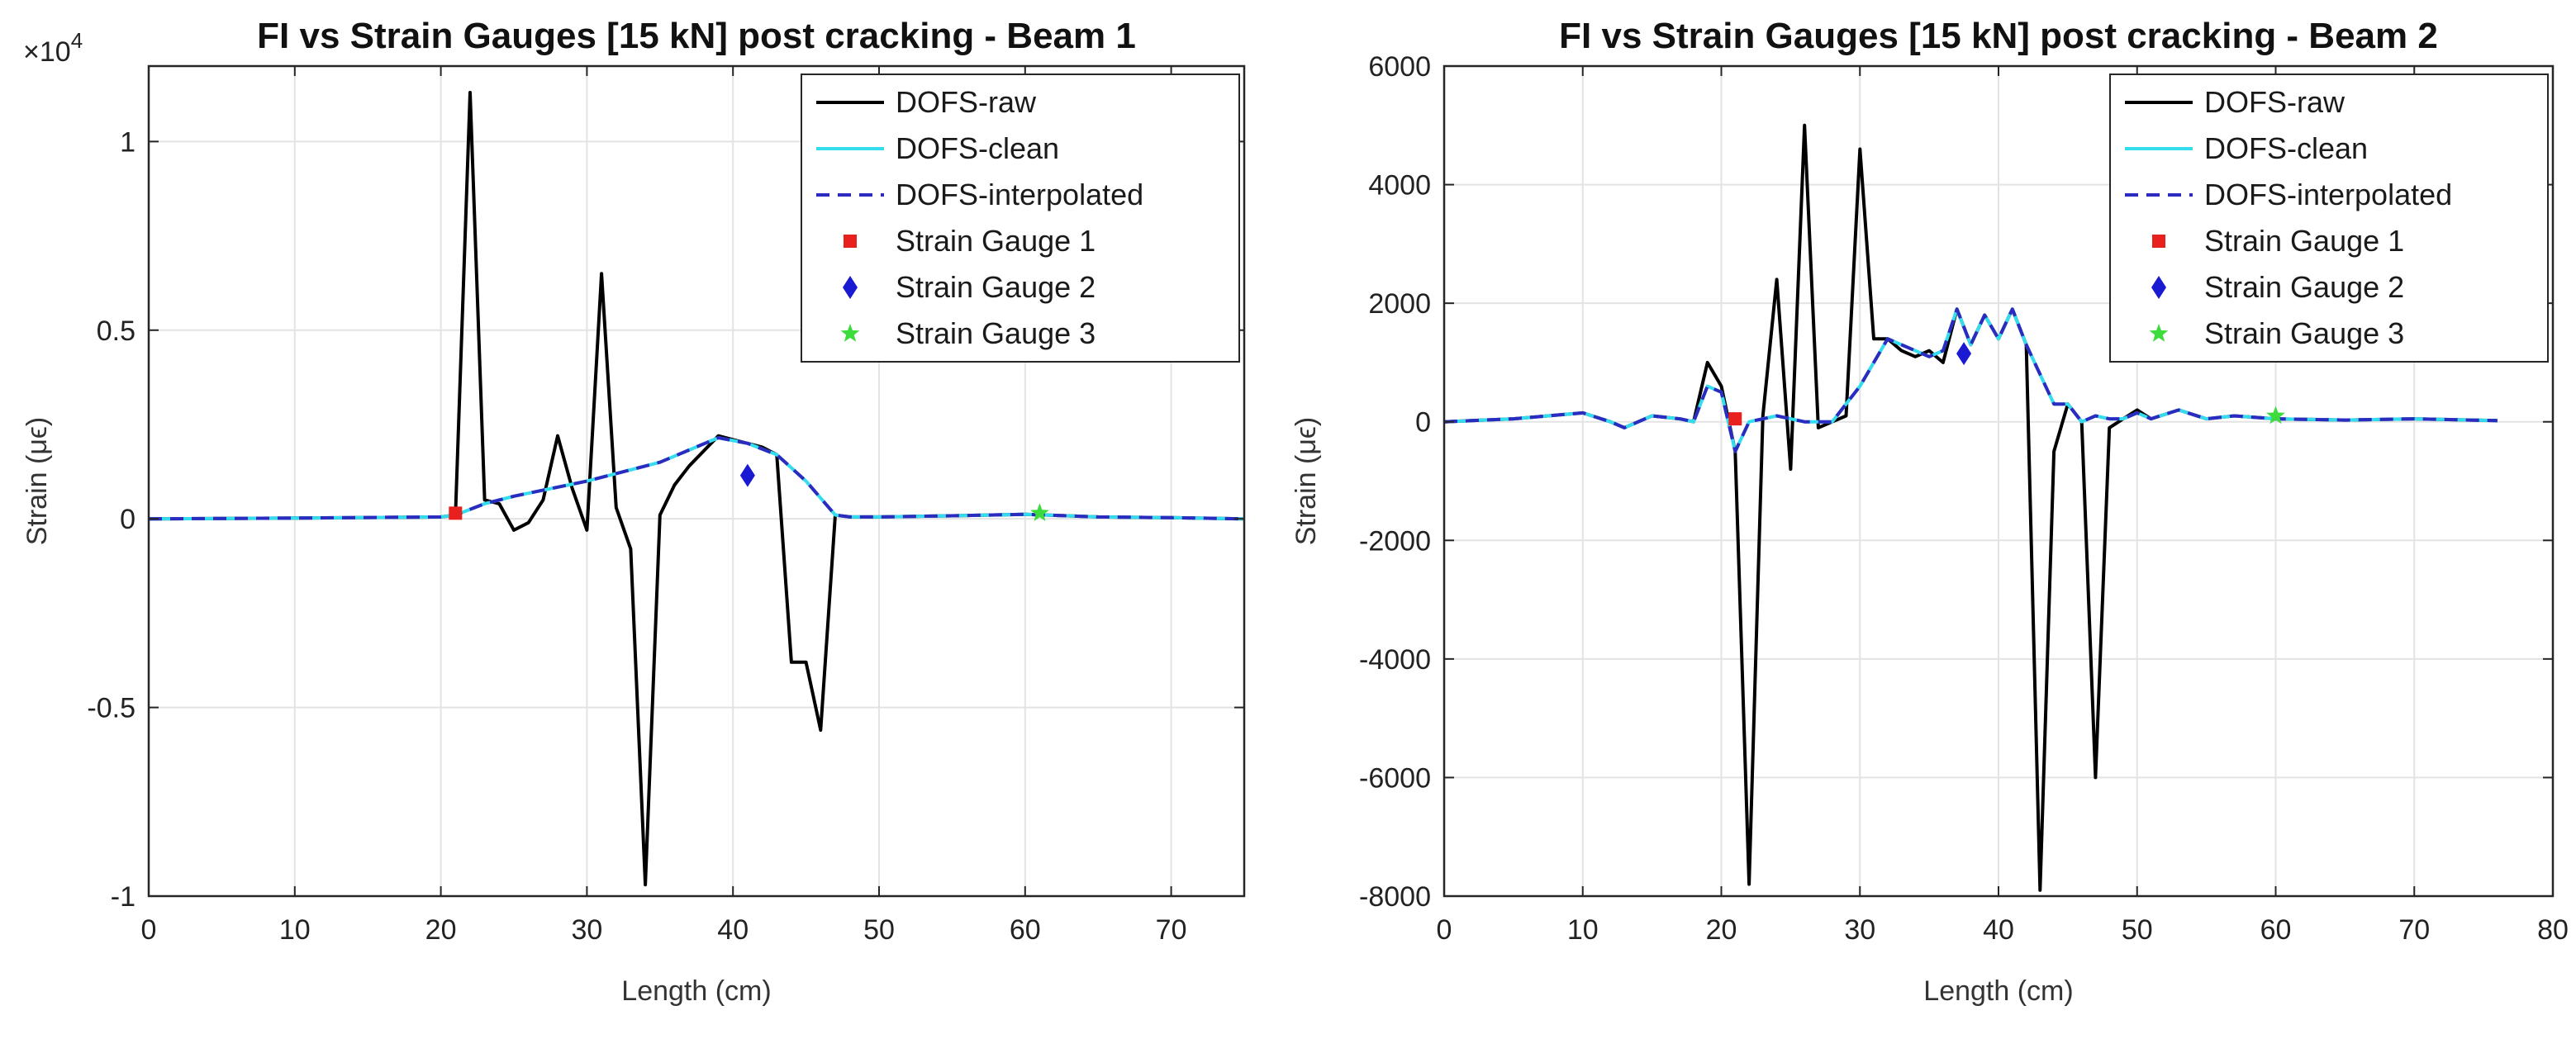 The image size is (2576, 1039). What do you see at coordinates (1999, 930) in the screenshot?
I see `panel-2-x-tick-label: 40` at bounding box center [1999, 930].